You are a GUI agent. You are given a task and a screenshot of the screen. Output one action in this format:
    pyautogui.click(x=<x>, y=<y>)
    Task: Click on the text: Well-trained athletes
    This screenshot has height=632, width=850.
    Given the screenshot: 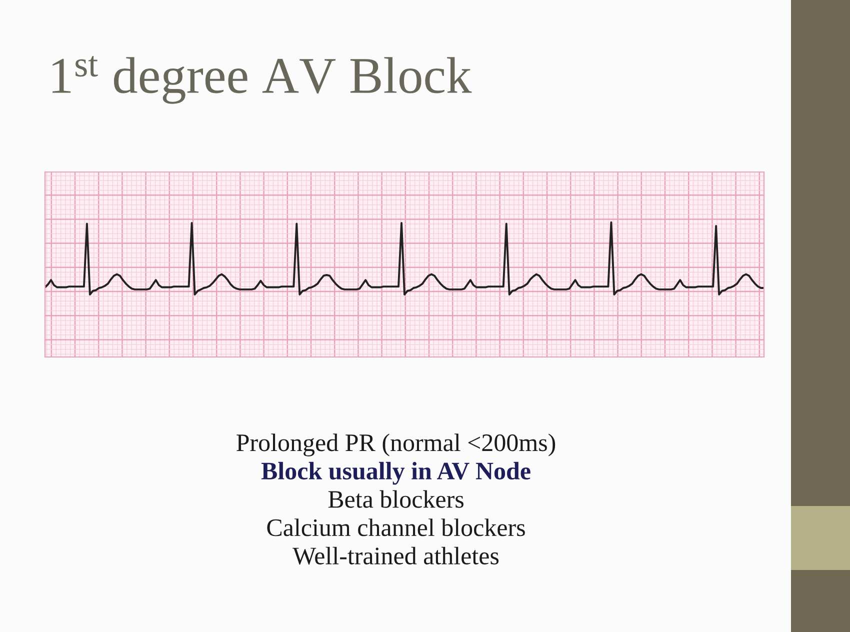 What is the action you would take?
    pyautogui.click(x=395, y=555)
    